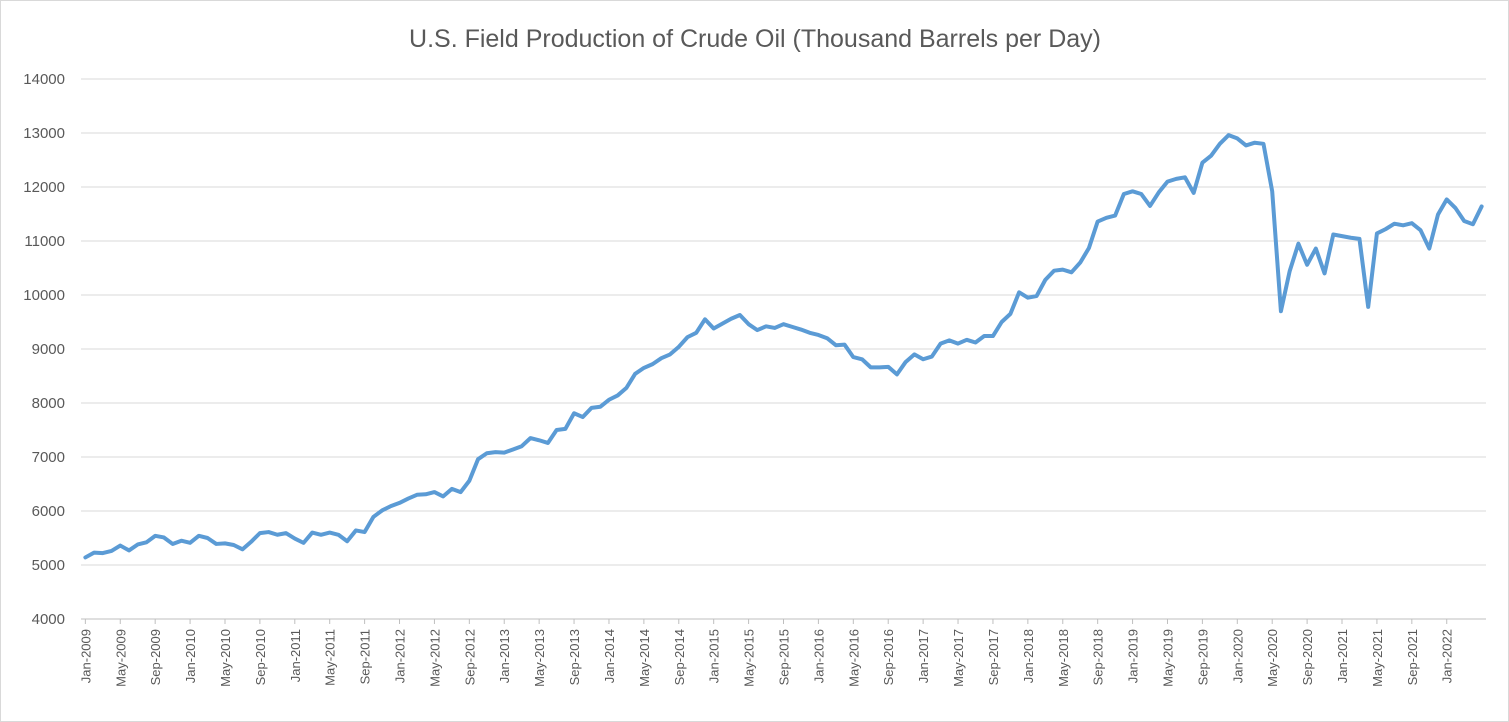 Image resolution: width=1509 pixels, height=722 pixels. I want to click on y-tick-label: 11000, so click(44, 241).